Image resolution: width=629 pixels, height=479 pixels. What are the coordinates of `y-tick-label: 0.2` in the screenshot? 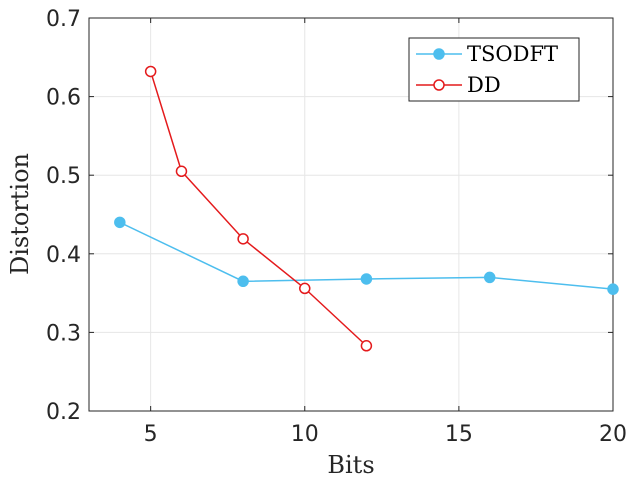 It's located at (63, 412).